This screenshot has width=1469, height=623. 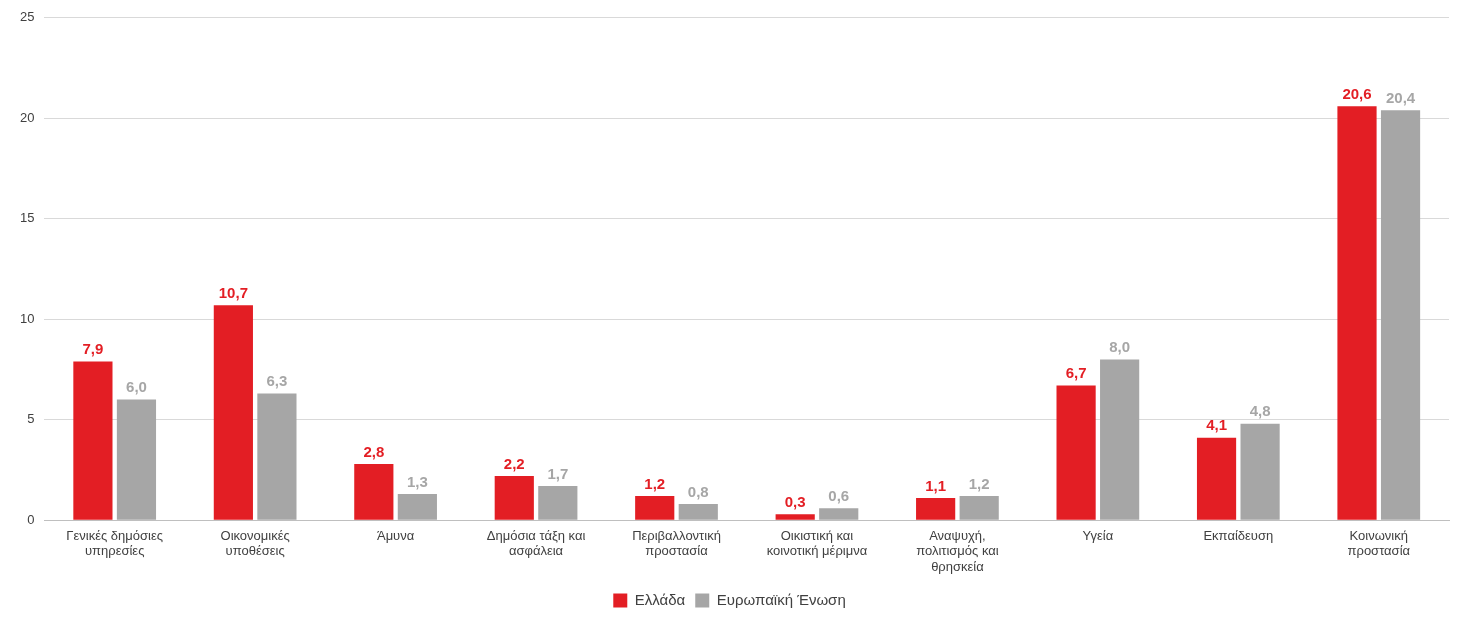 I want to click on y-tick-label: 10, so click(x=27, y=318).